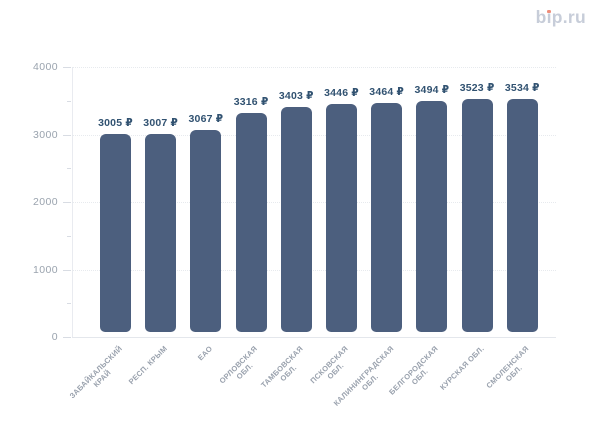 This screenshot has width=600, height=427. I want to click on bar-value-label: 3316 ₽, so click(251, 102).